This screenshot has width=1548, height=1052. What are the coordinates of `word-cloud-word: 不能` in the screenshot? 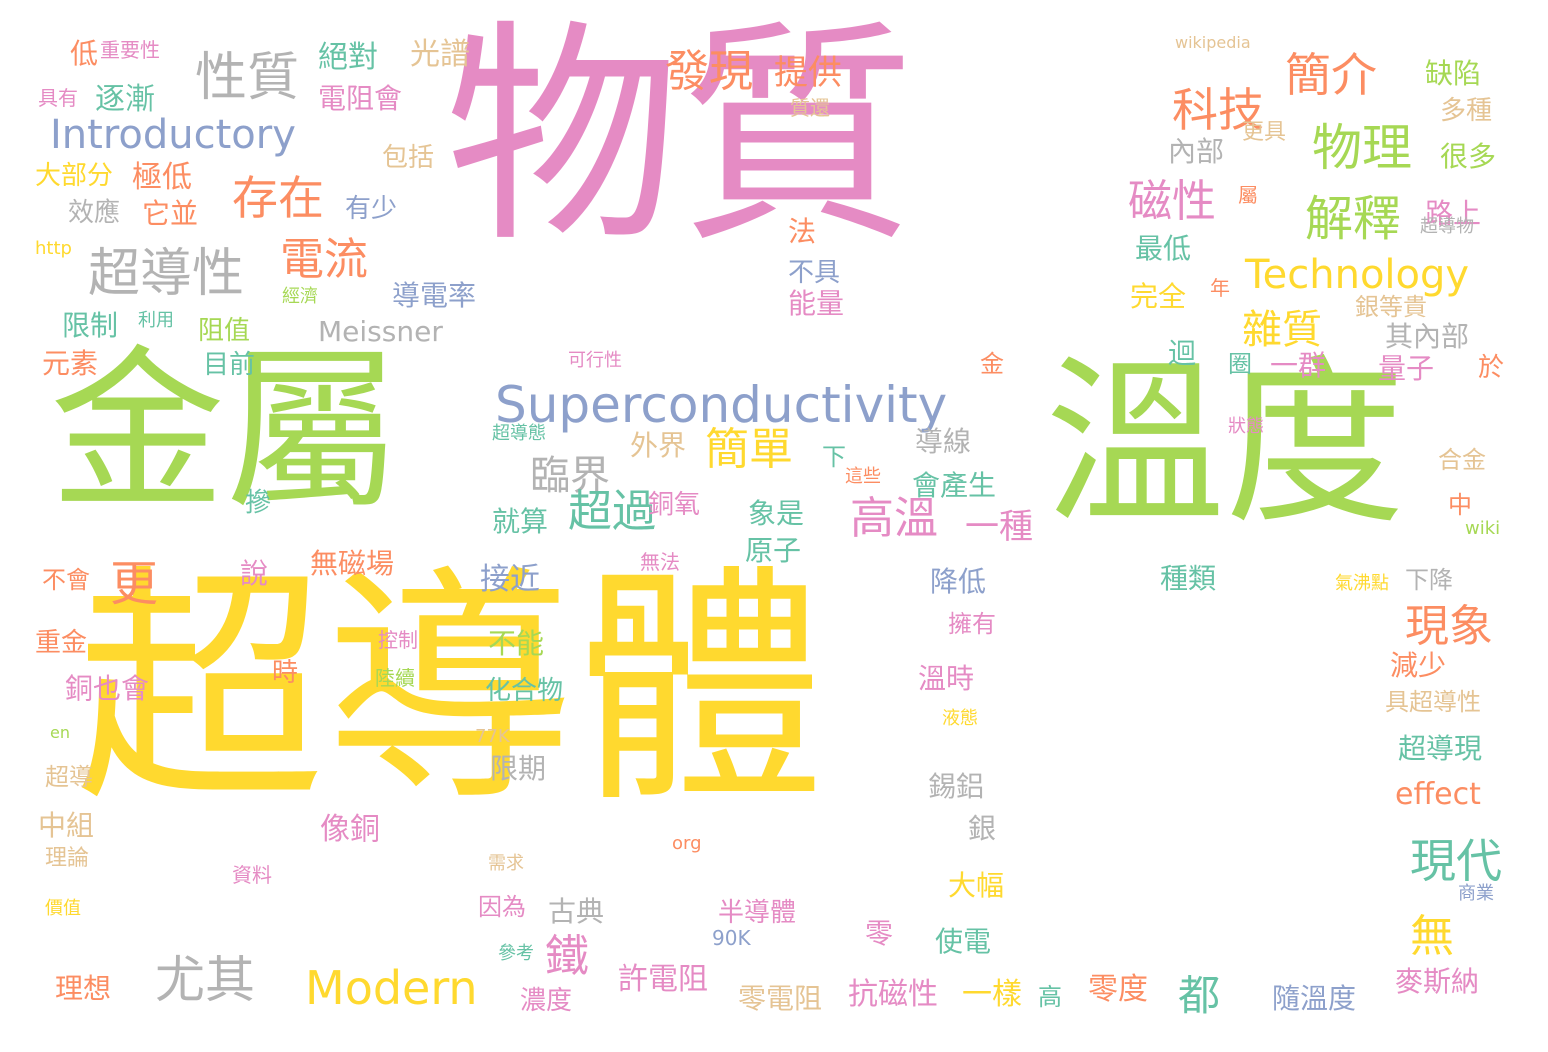 It's located at (516, 643).